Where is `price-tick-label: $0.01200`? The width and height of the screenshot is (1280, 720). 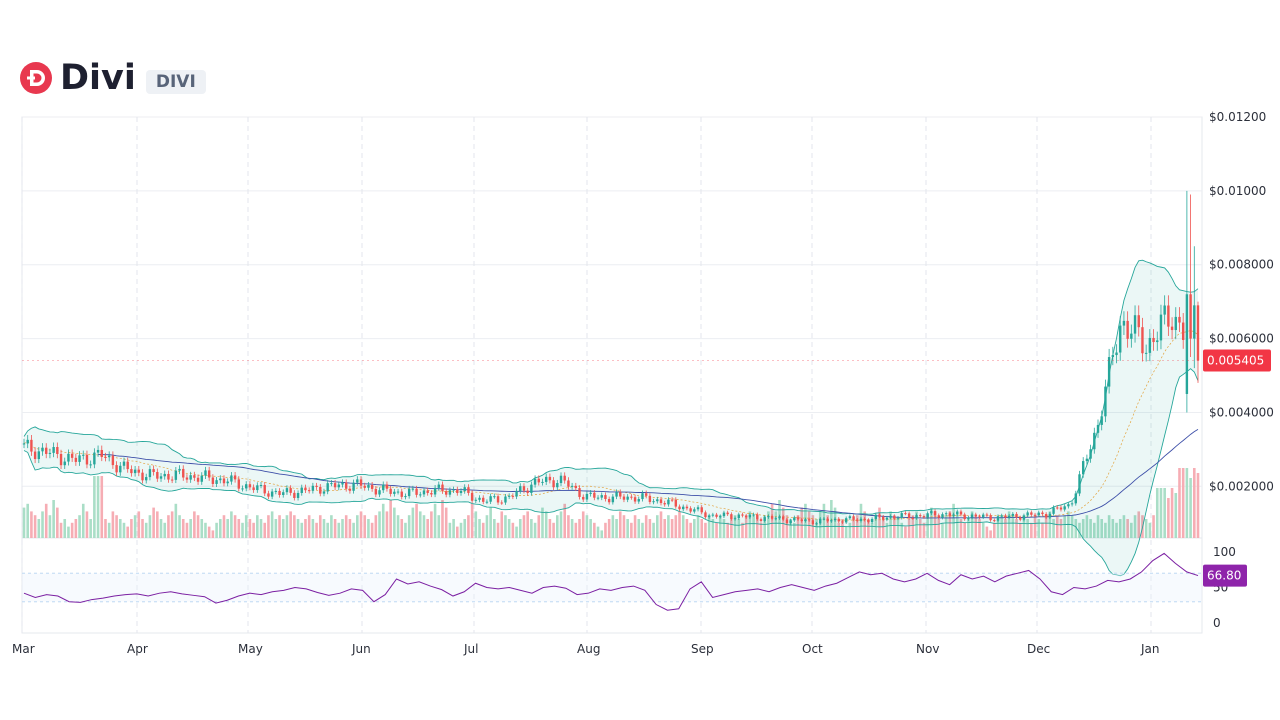
price-tick-label: $0.01200 is located at coordinates (1237, 117).